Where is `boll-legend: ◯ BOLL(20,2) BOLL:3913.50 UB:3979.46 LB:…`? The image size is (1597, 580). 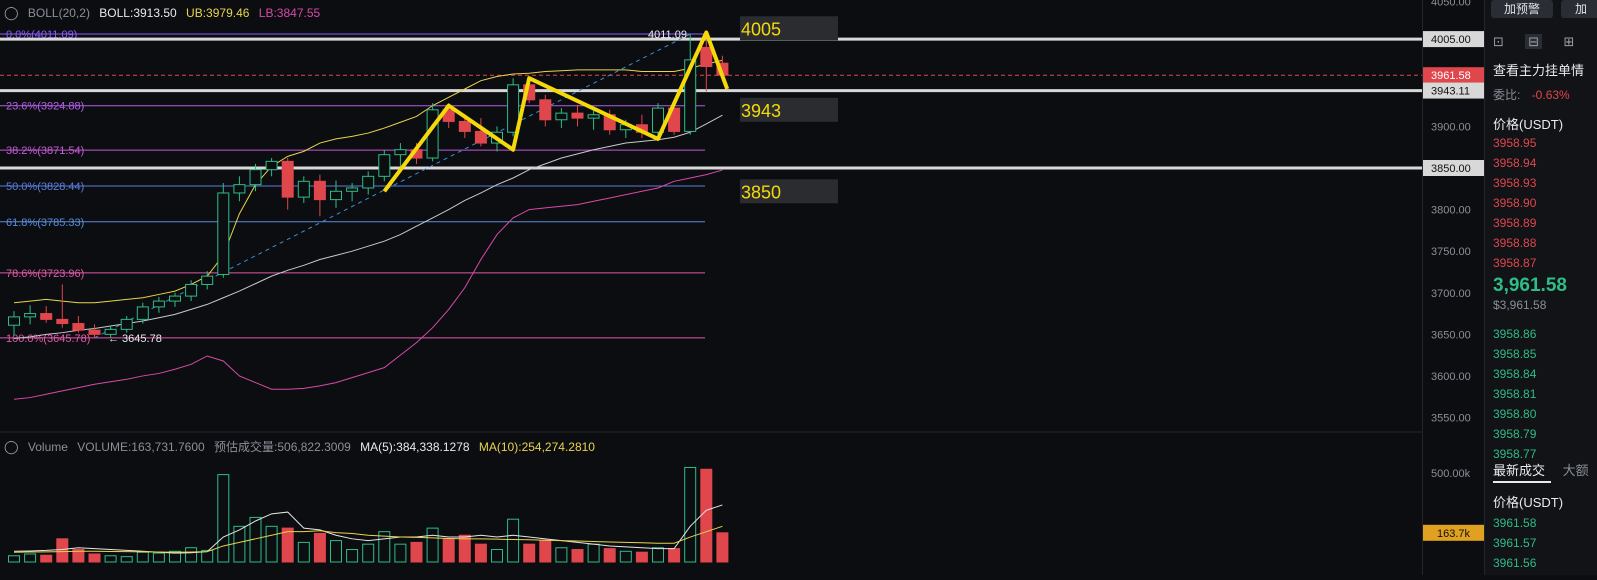
boll-legend: ◯ BOLL(20,2) BOLL:3913.50 UB:3979.46 LB:… is located at coordinates (165, 13).